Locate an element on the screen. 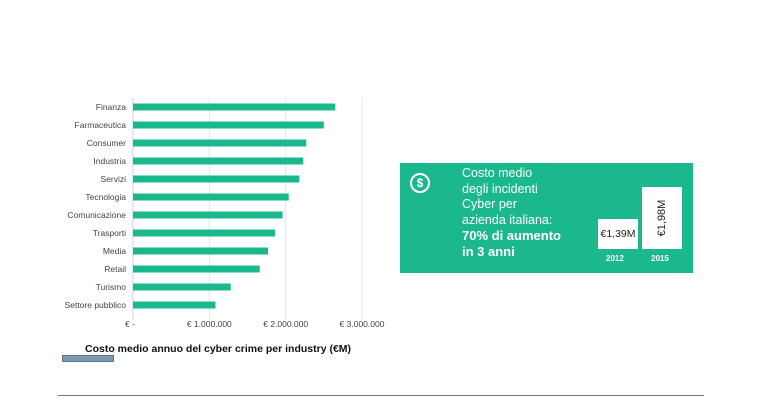 Image resolution: width=770 pixels, height=400 pixels. infobox-line: Cyber per is located at coordinates (489, 204).